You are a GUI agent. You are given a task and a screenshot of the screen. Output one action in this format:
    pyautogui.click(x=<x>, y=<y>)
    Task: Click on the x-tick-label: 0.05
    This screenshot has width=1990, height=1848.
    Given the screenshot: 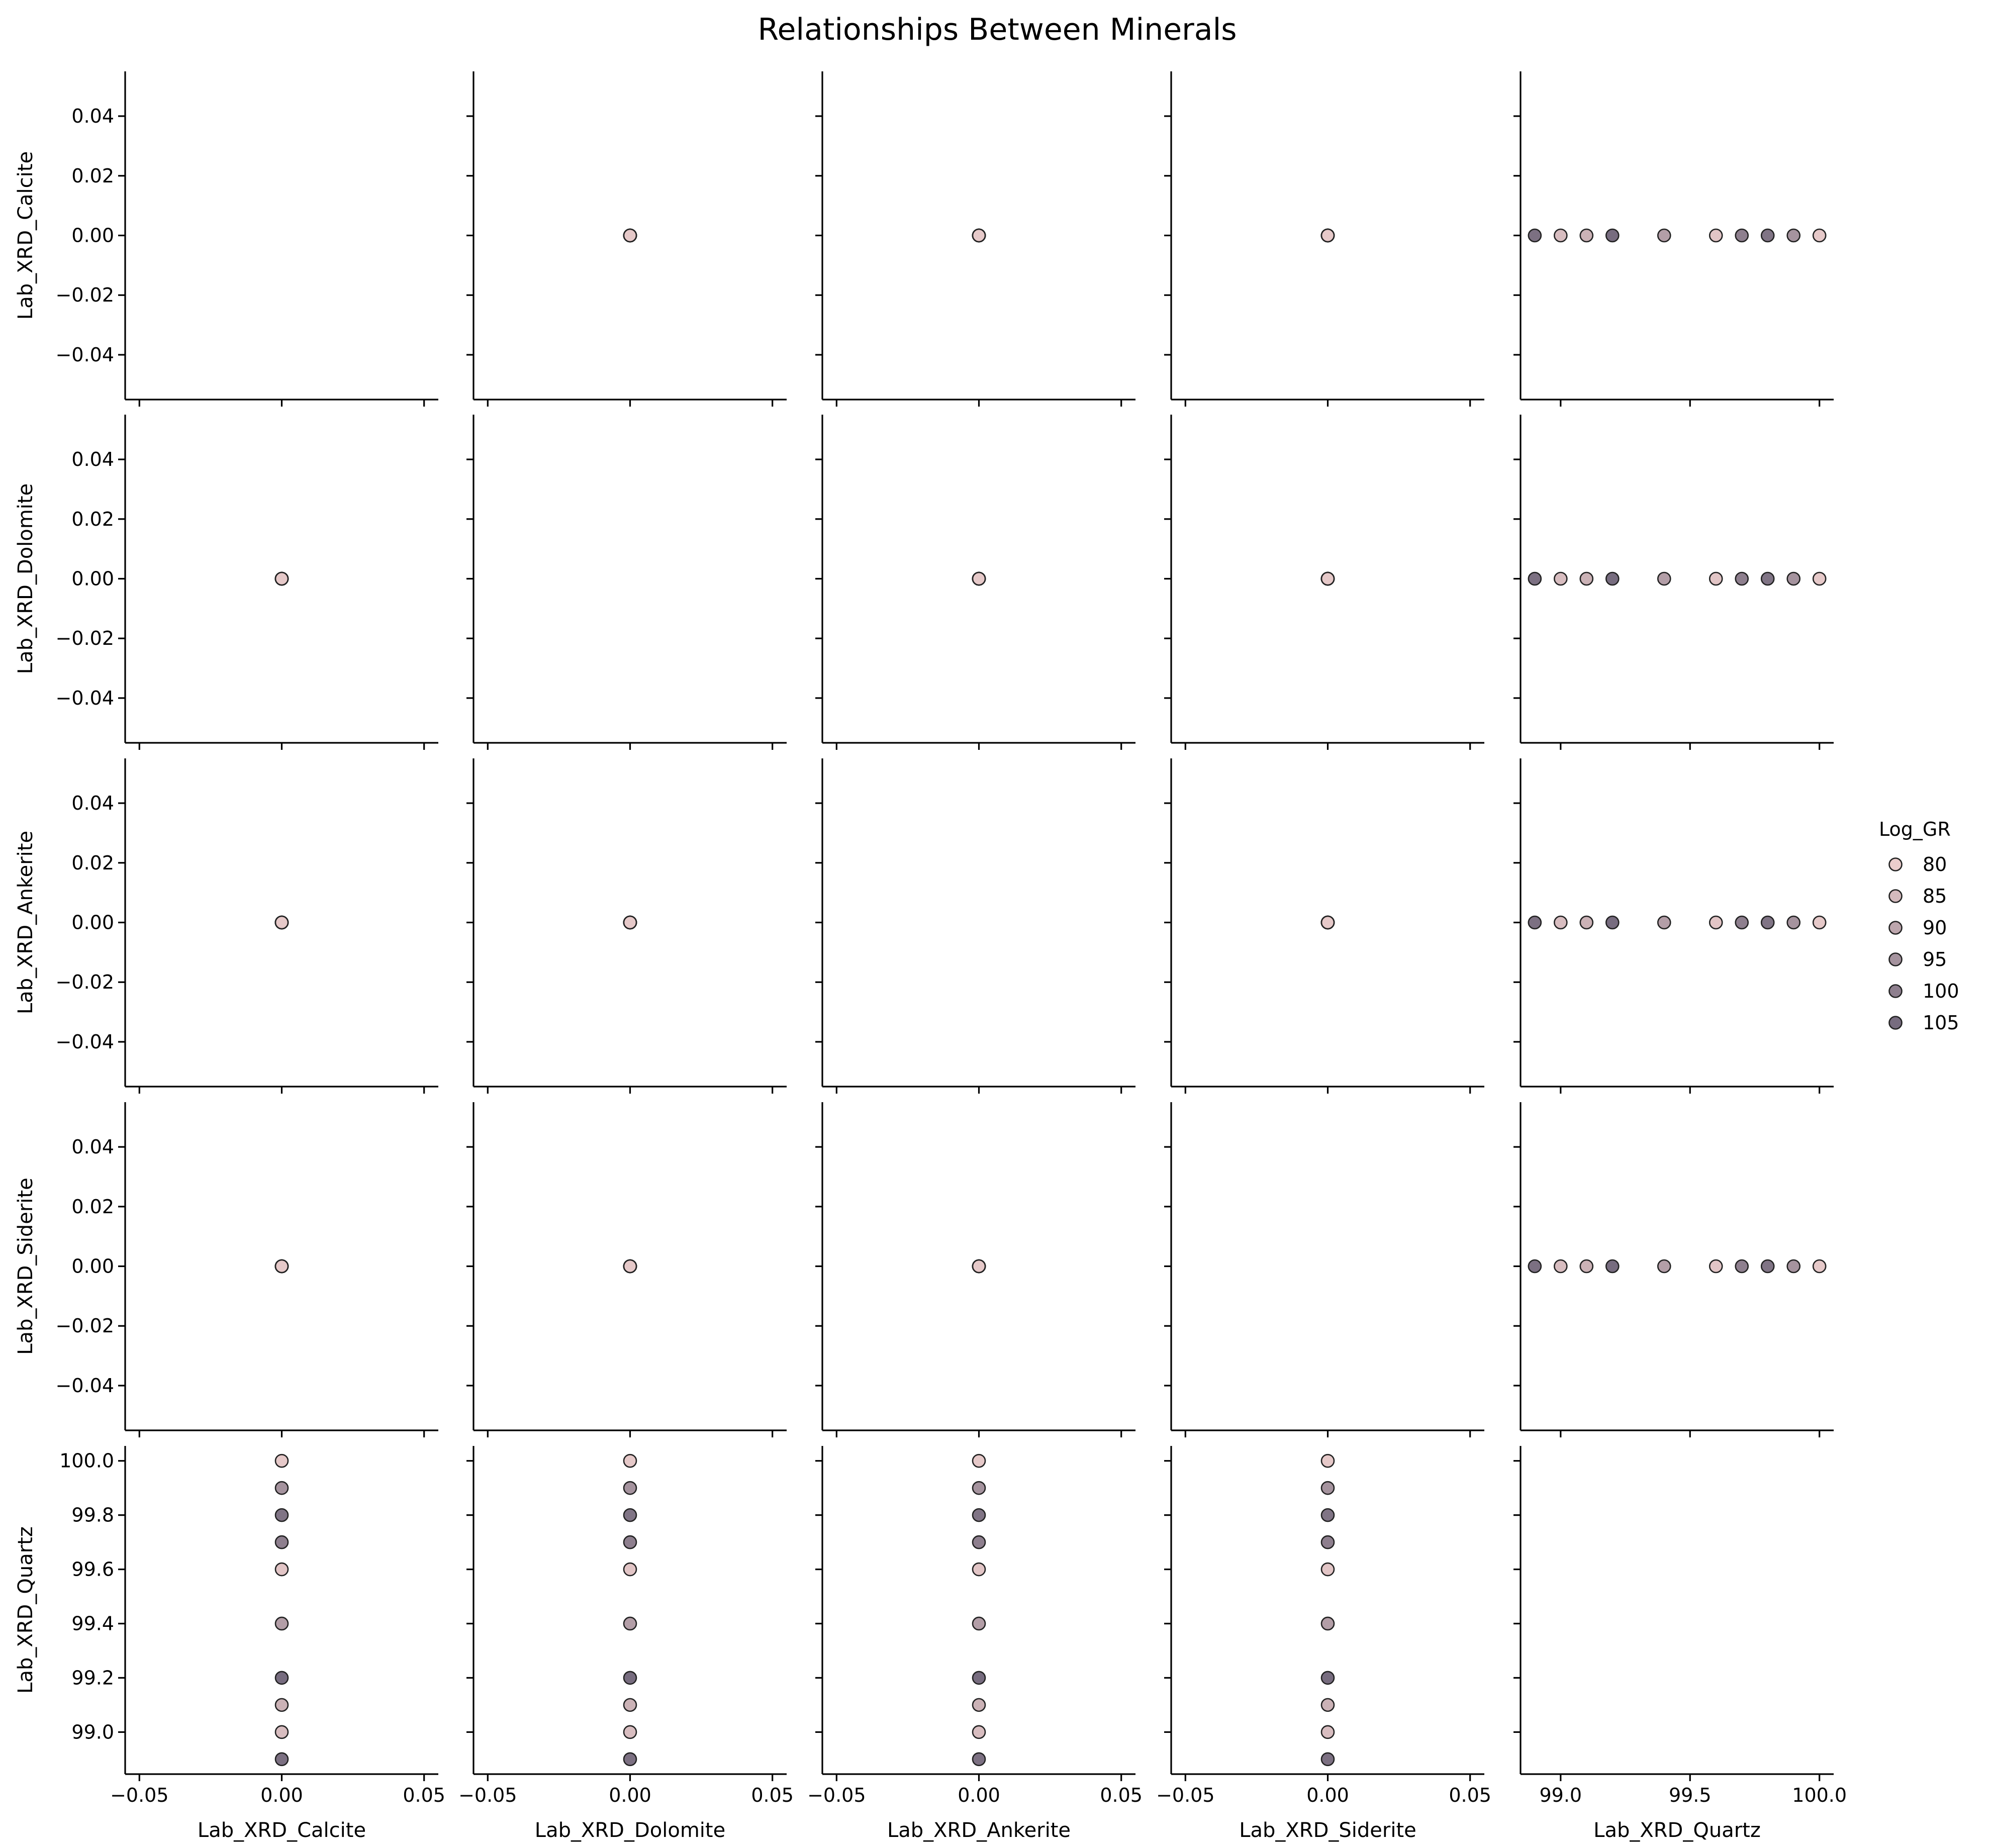 What is the action you would take?
    pyautogui.click(x=1122, y=1795)
    